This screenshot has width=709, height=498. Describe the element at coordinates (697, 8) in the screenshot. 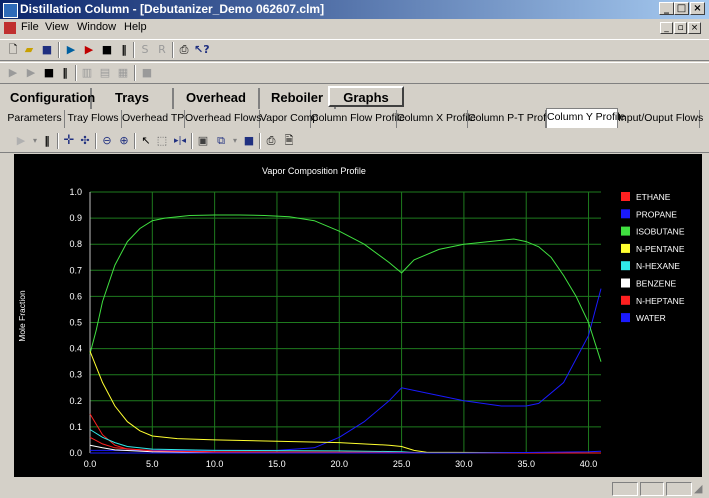

I see `close-button: ×` at that location.